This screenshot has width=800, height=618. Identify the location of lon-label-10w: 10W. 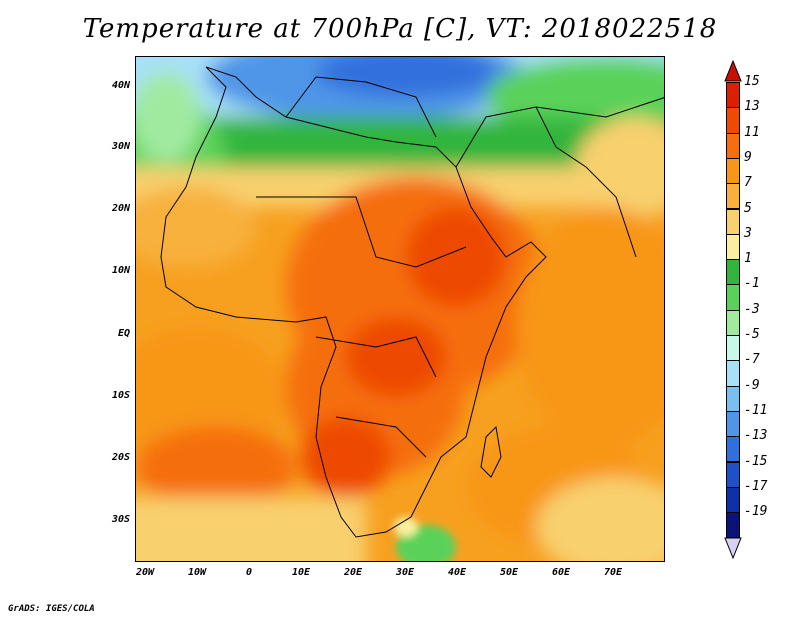
(197, 572).